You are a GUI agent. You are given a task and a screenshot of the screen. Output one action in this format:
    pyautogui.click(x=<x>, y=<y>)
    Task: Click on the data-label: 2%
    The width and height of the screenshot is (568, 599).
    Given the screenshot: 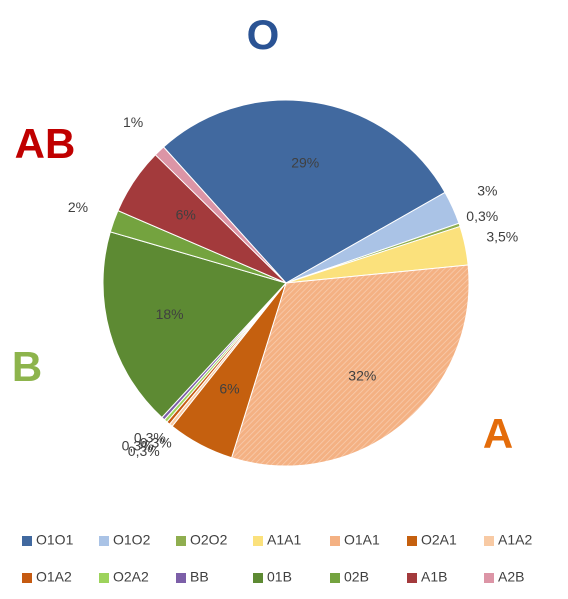 What is the action you would take?
    pyautogui.click(x=78, y=207)
    